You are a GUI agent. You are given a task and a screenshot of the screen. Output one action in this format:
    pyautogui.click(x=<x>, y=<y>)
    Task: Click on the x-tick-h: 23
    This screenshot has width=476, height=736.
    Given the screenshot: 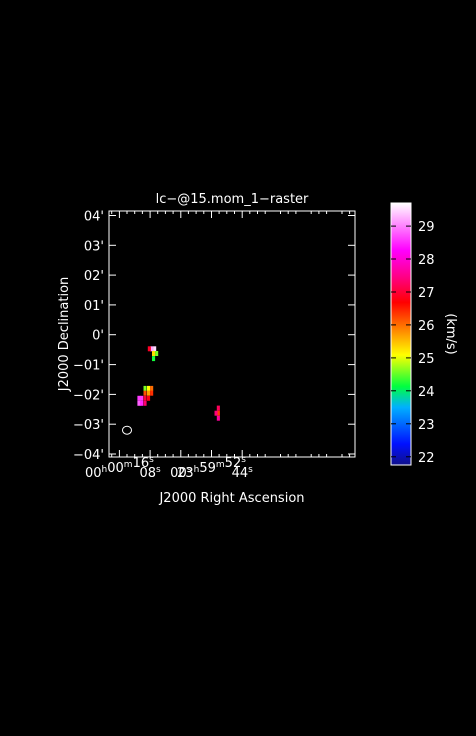 What is the action you would take?
    pyautogui.click(x=185, y=473)
    